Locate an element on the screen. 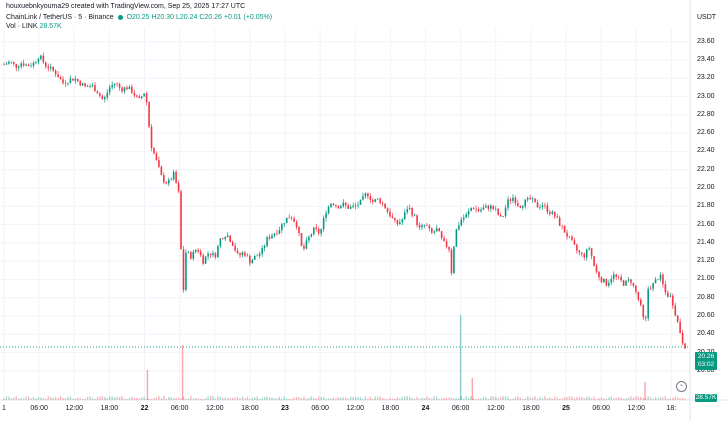 The height and width of the screenshot is (421, 728). symbol-title: ChainLink / TetherUS · 5 · Binance is located at coordinates (60, 17).